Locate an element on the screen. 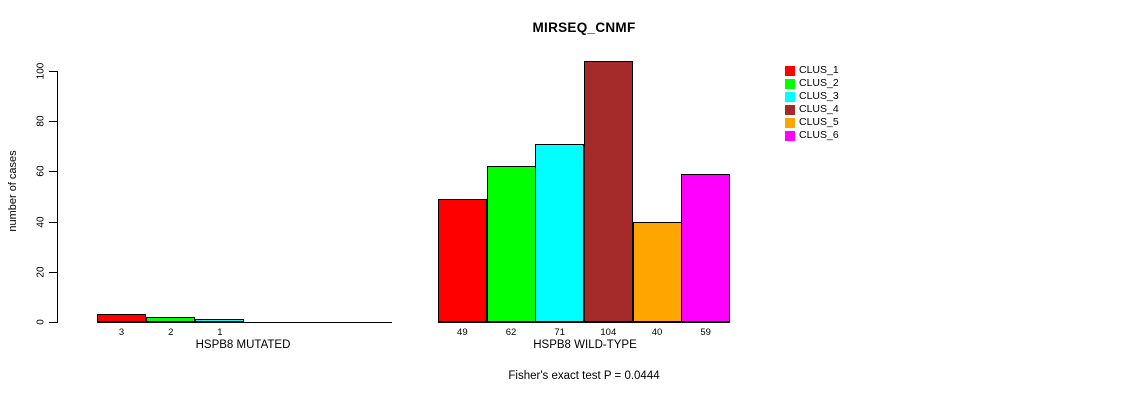  y-tick-label: 40 is located at coordinates (41, 222).